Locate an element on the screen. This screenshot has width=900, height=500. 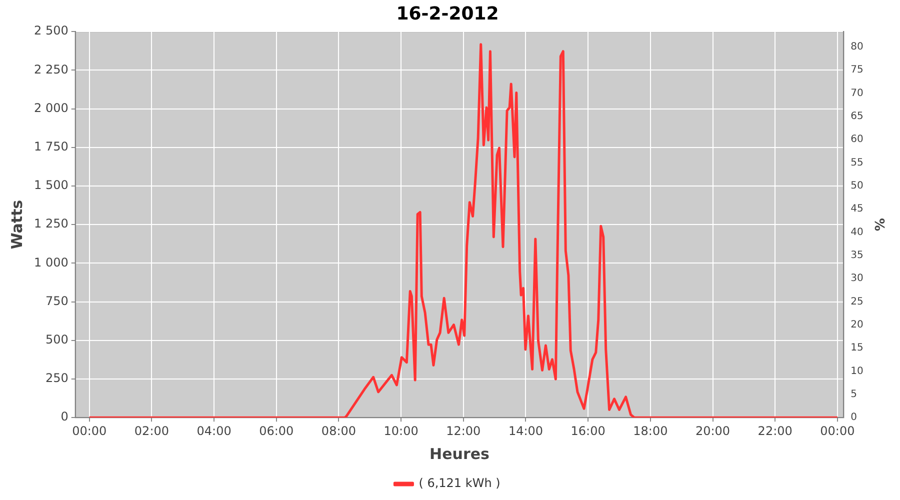
y2-tick-label: 60 is located at coordinates (857, 140).